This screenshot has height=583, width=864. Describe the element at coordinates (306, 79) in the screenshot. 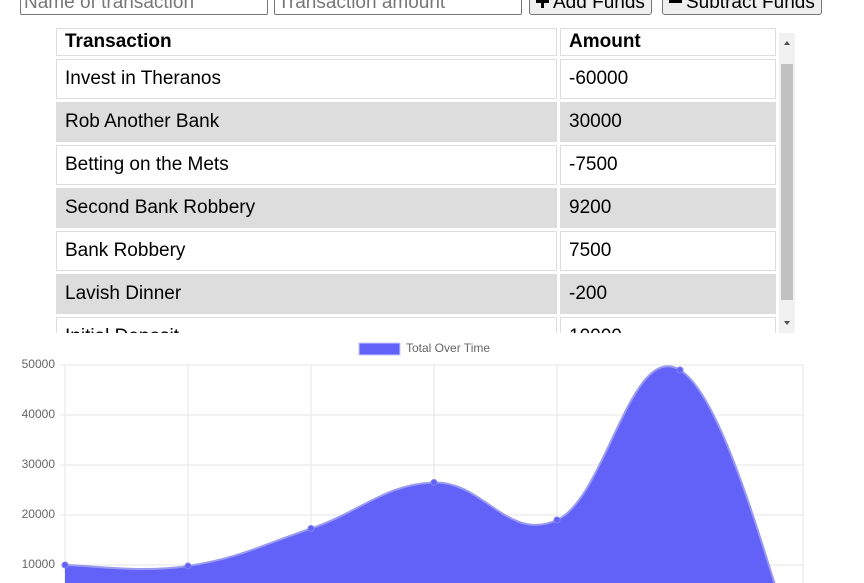

I see `name-cell: Invest in Theranos` at that location.